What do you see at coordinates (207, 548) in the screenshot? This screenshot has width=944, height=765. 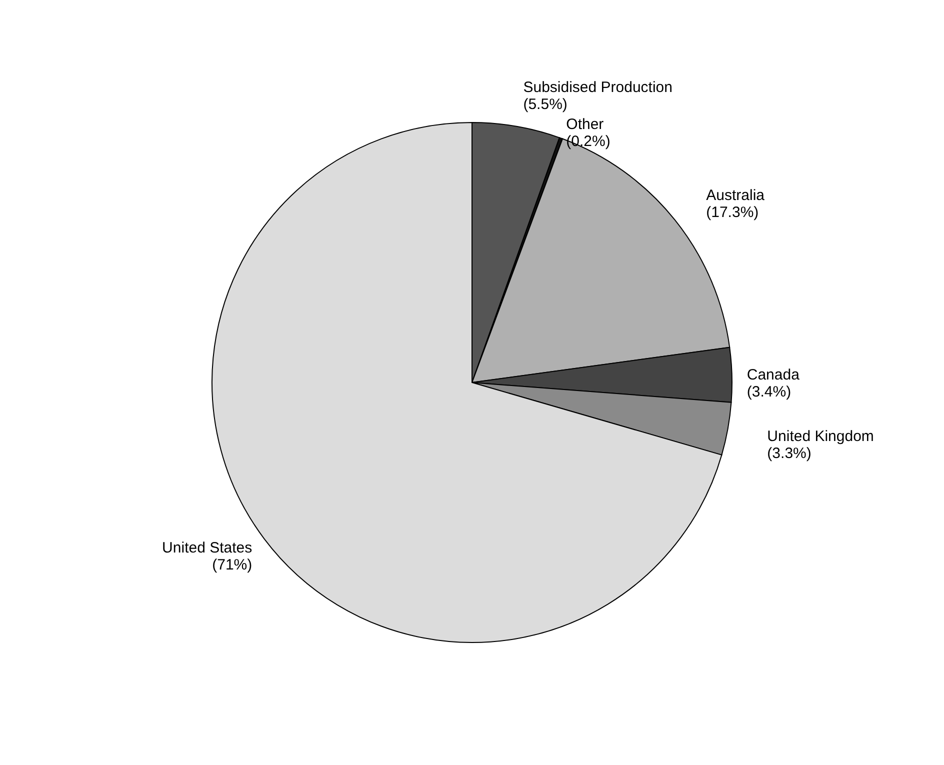 I see `slice-label: United States` at bounding box center [207, 548].